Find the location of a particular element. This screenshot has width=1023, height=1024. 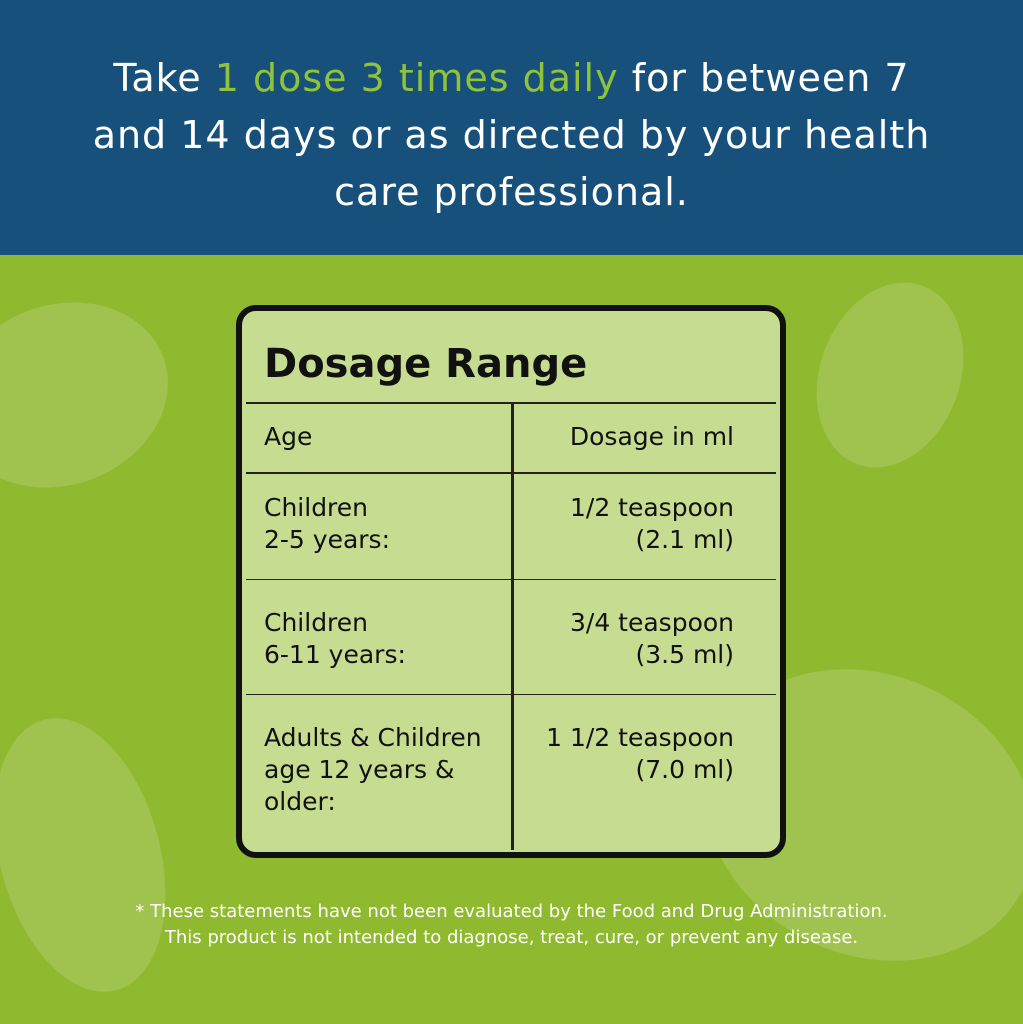

column-divider is located at coordinates (512, 626).